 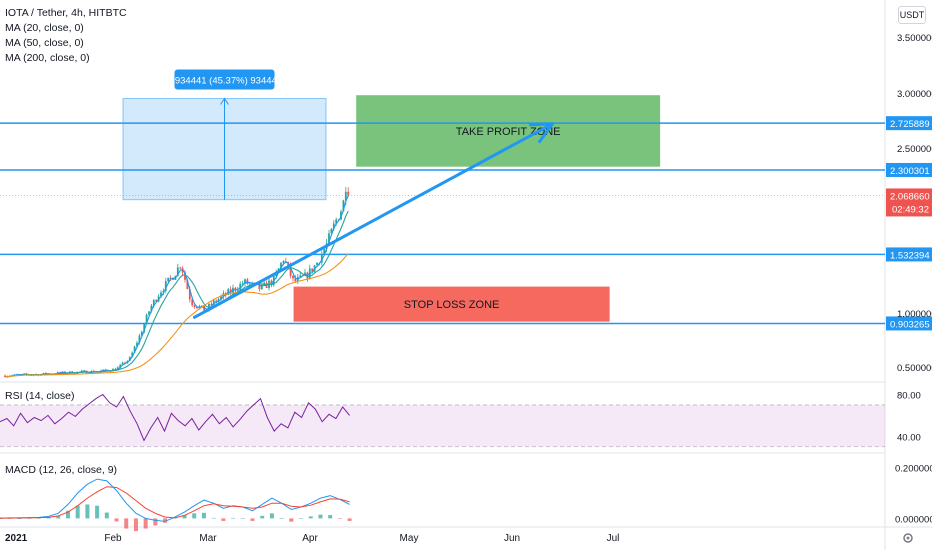 What do you see at coordinates (909, 202) in the screenshot?
I see `last-price-tag` at bounding box center [909, 202].